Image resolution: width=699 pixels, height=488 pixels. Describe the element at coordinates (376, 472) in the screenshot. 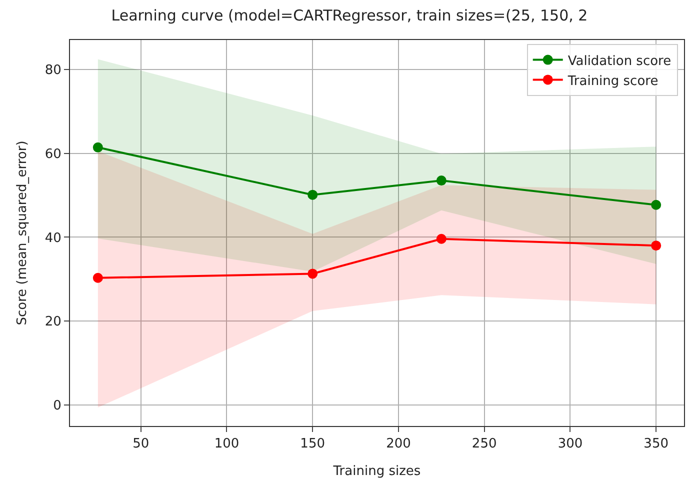

I see `x-axis-title: Training sizes` at that location.